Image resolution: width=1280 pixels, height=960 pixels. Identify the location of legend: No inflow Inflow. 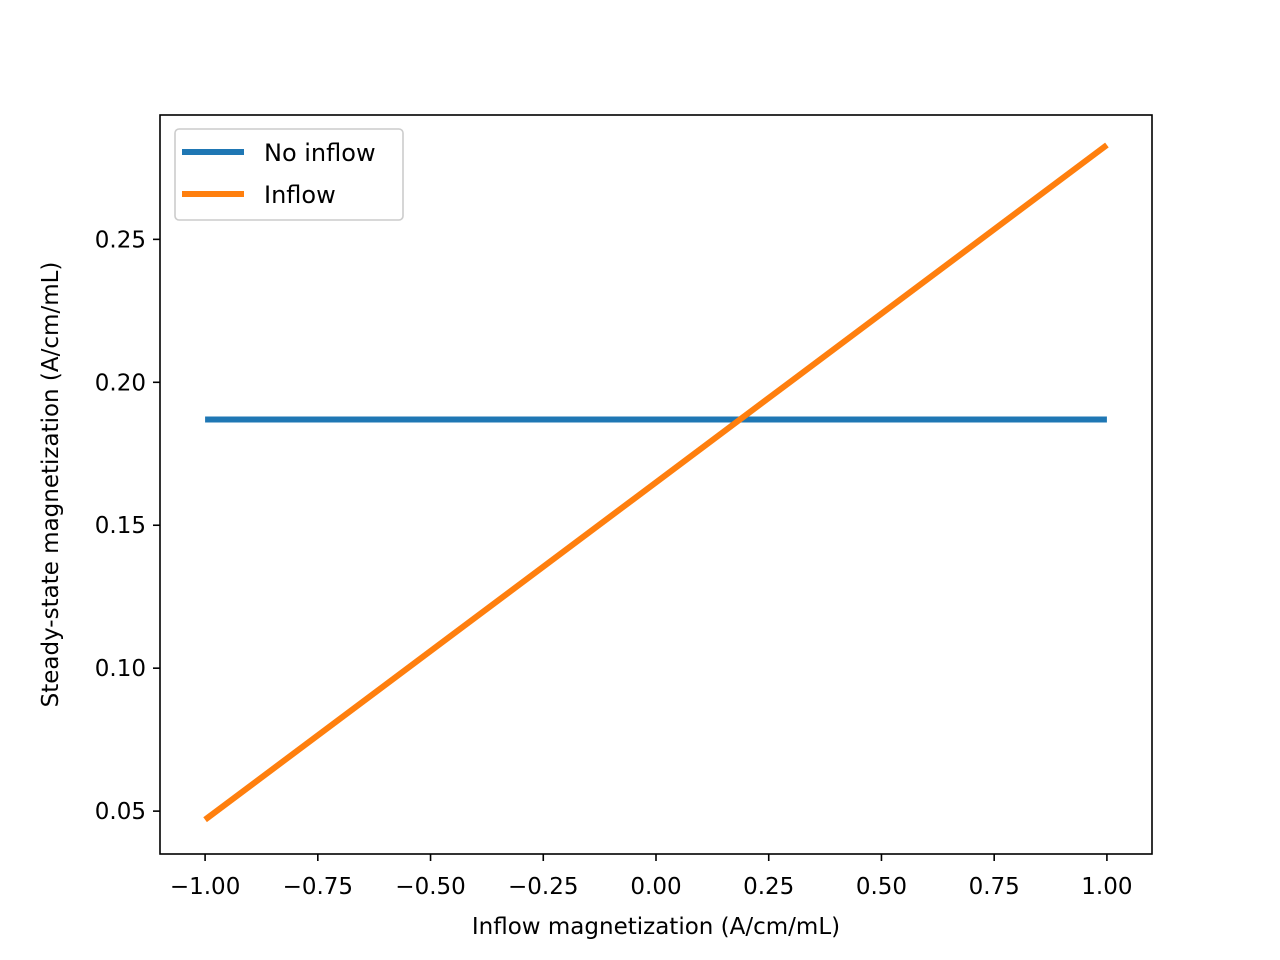
(289, 174).